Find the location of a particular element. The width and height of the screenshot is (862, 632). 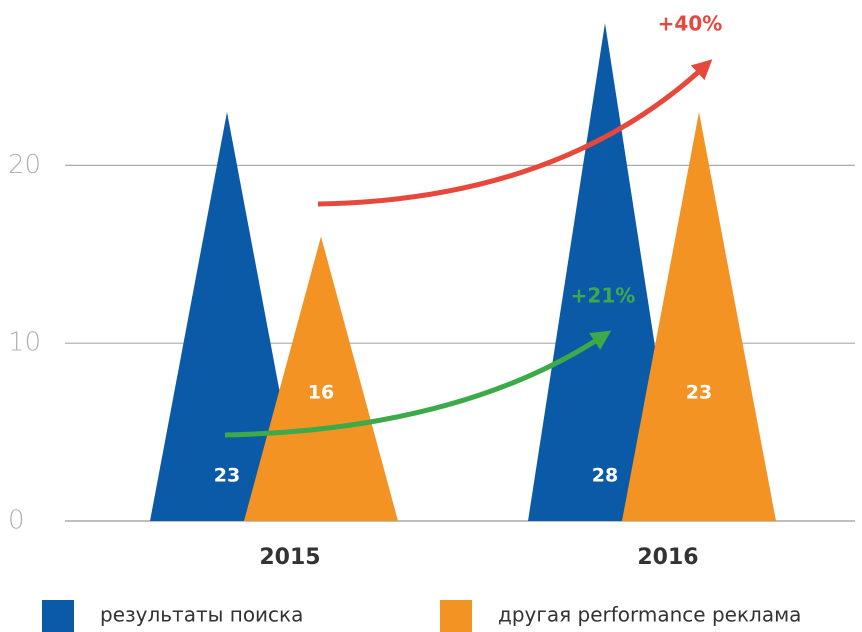

data-label: 16 is located at coordinates (321, 393).